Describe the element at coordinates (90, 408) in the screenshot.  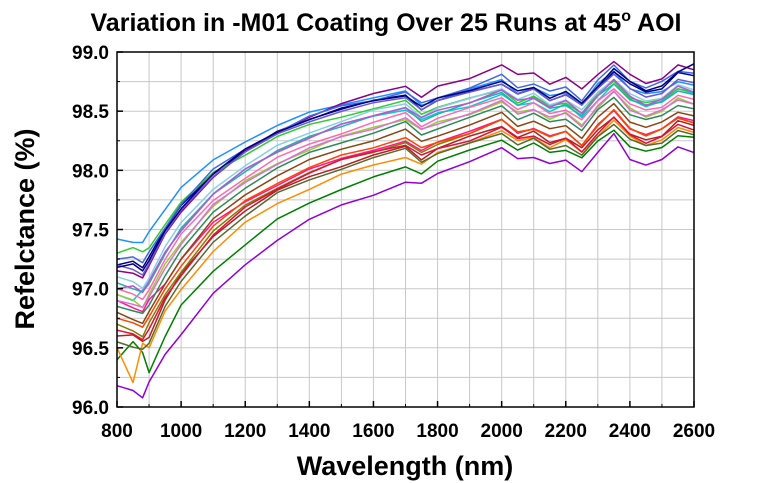
I see `y-tick-label: 96.0` at that location.